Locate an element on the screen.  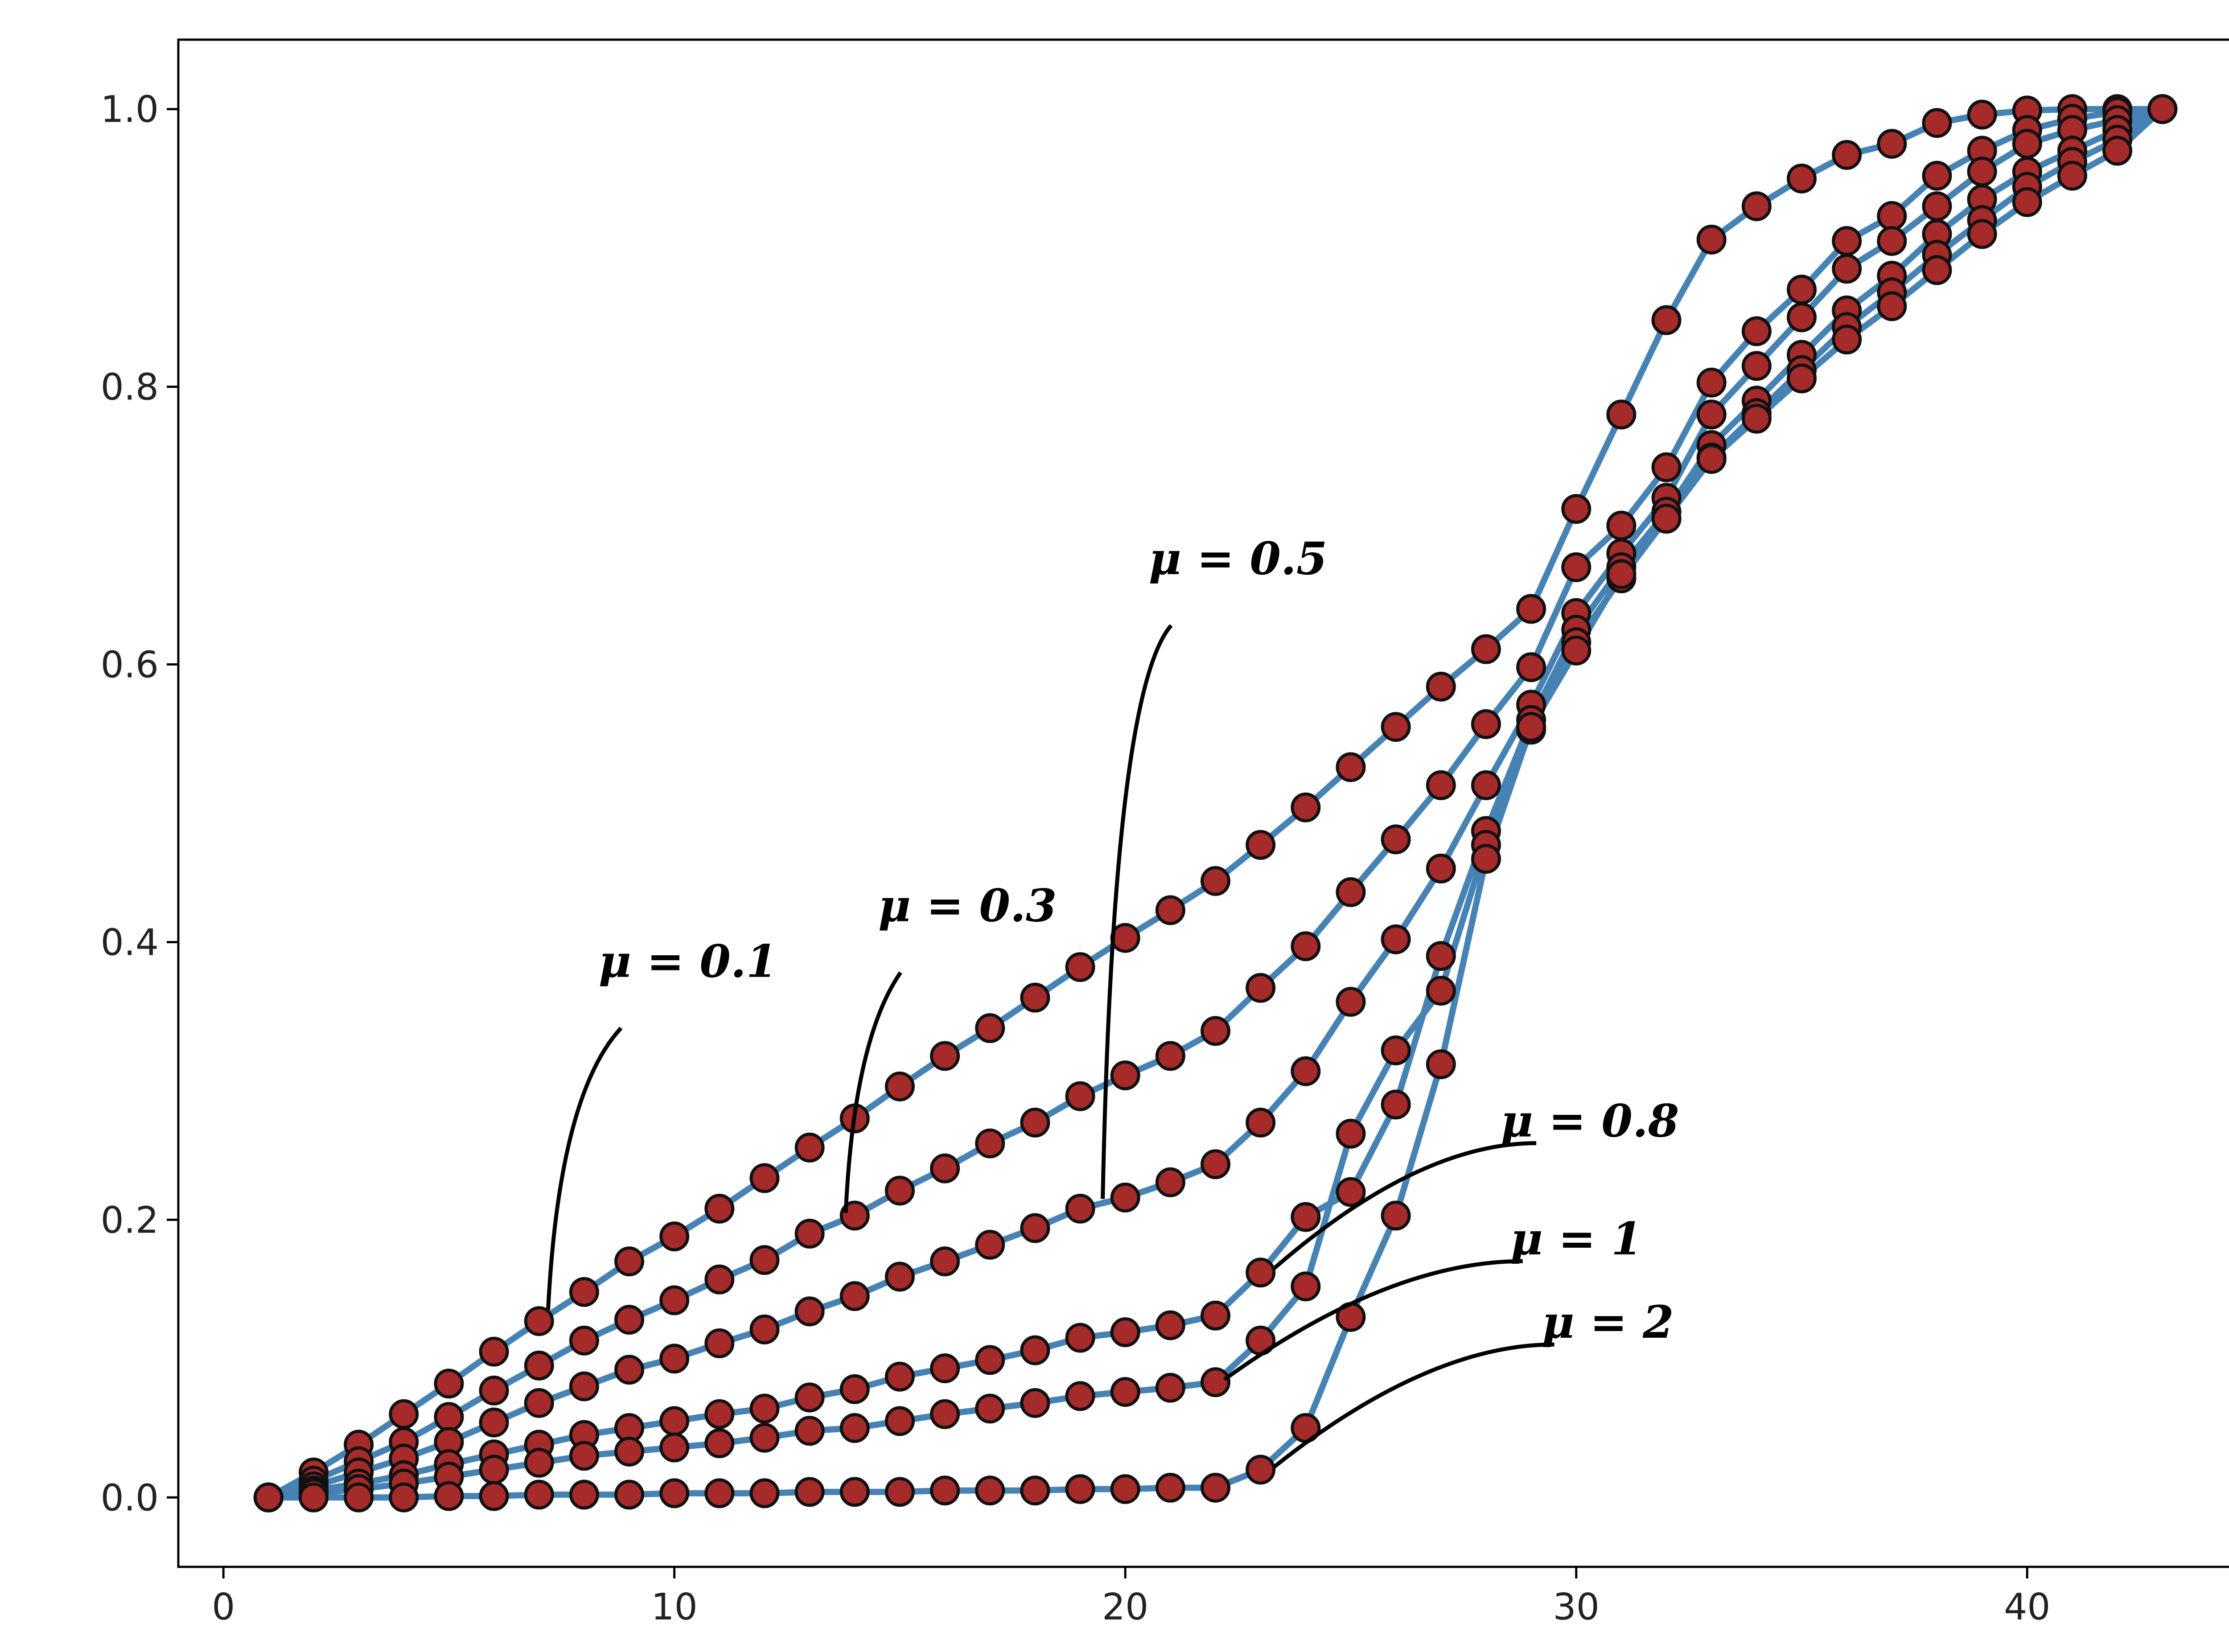
x-tick-label: 30 is located at coordinates (1576, 1607).